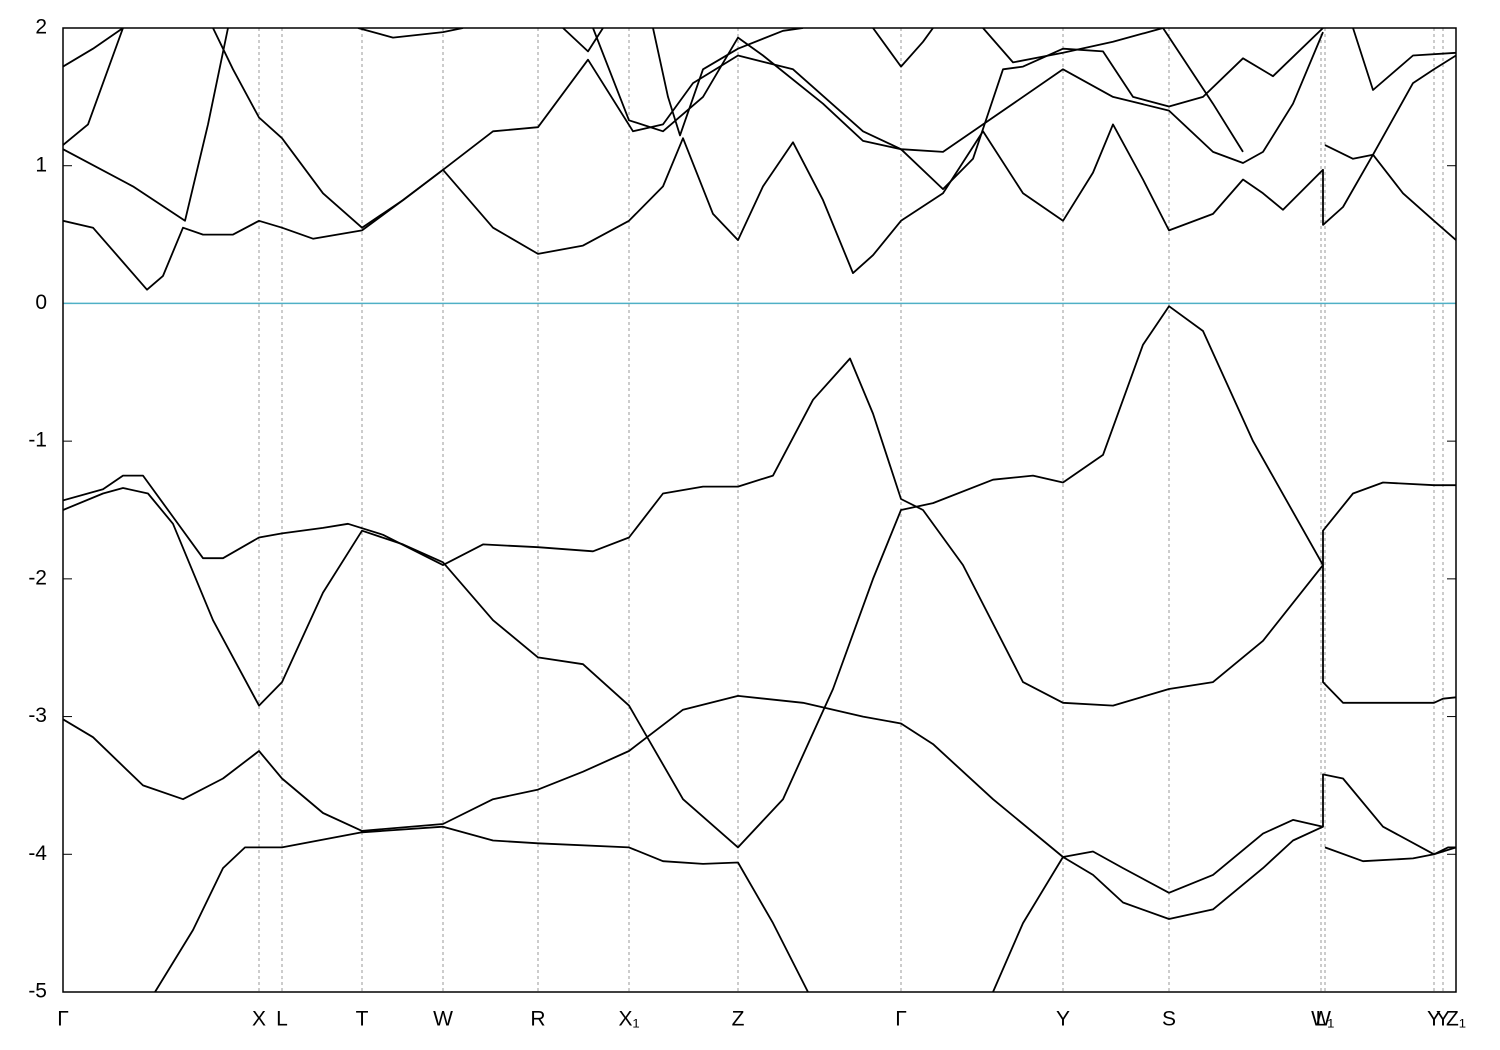  I want to click on y-tick-label: -1, so click(37, 440).